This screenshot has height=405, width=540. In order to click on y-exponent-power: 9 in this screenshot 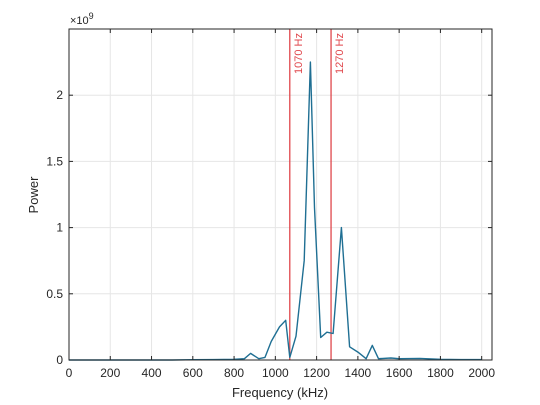, I will do `click(91, 16)`.